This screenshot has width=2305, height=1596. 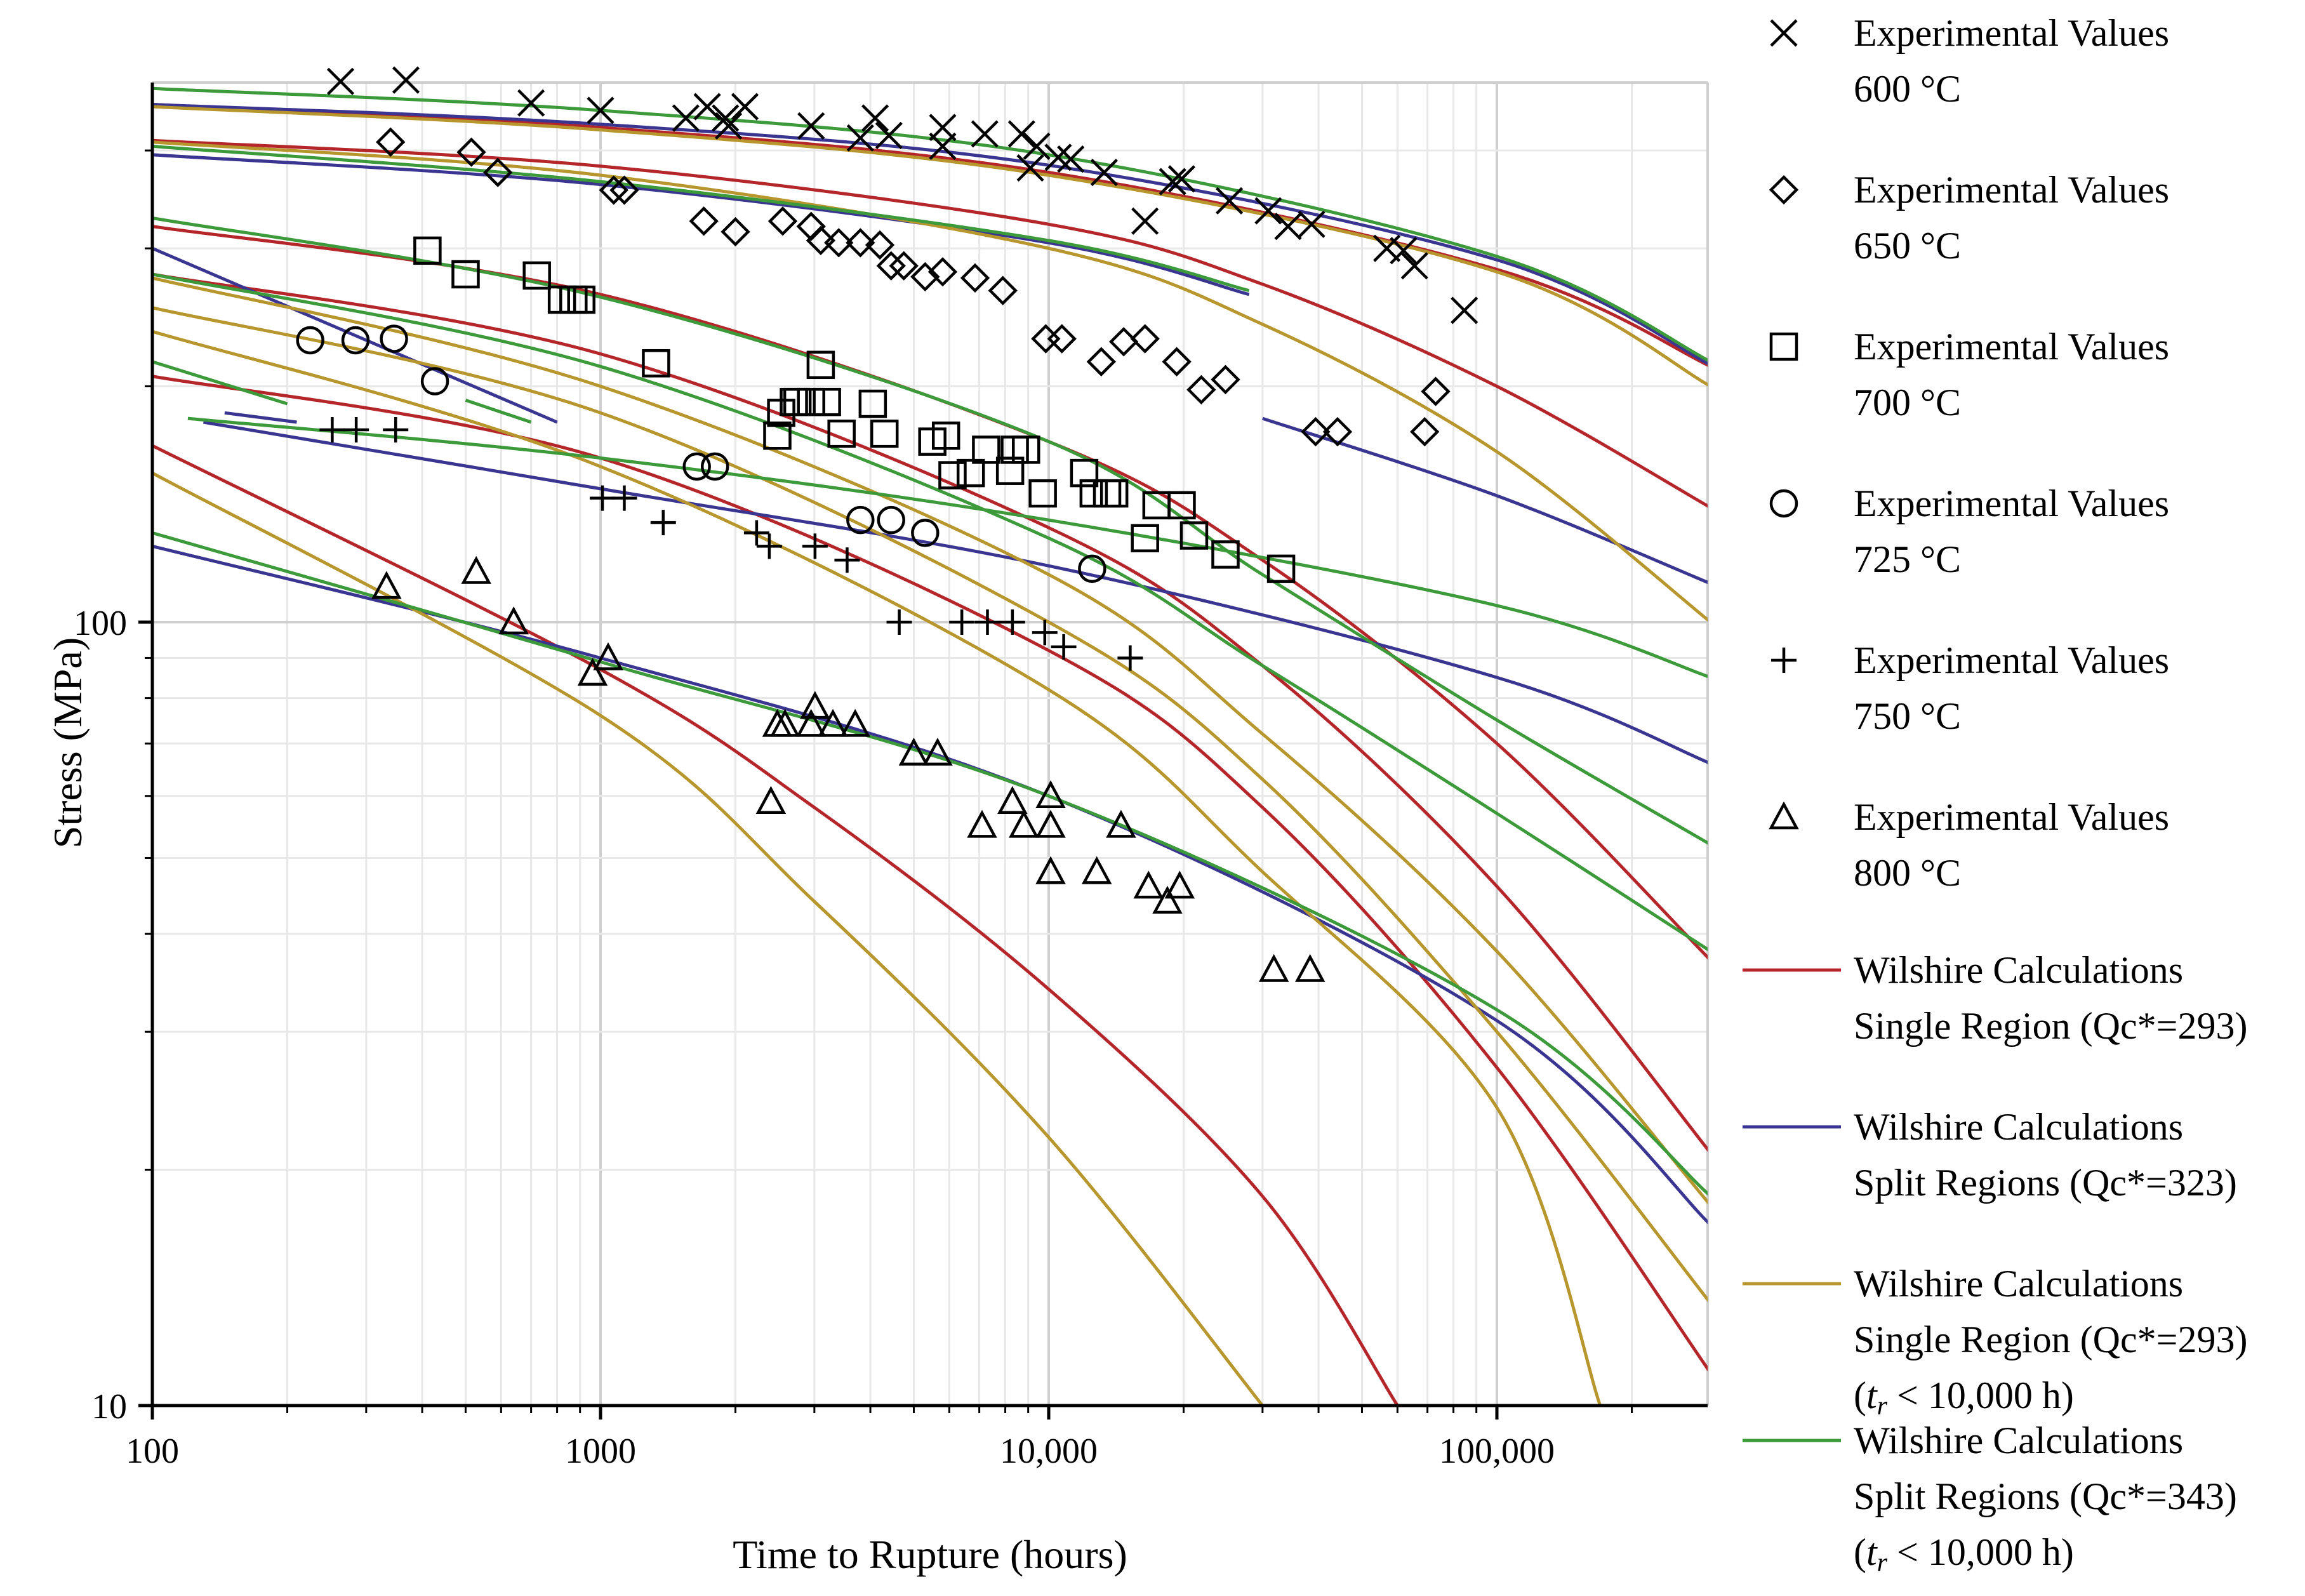 I want to click on legend-label-c1-0: Wilshire Calculations, so click(x=2018, y=1127).